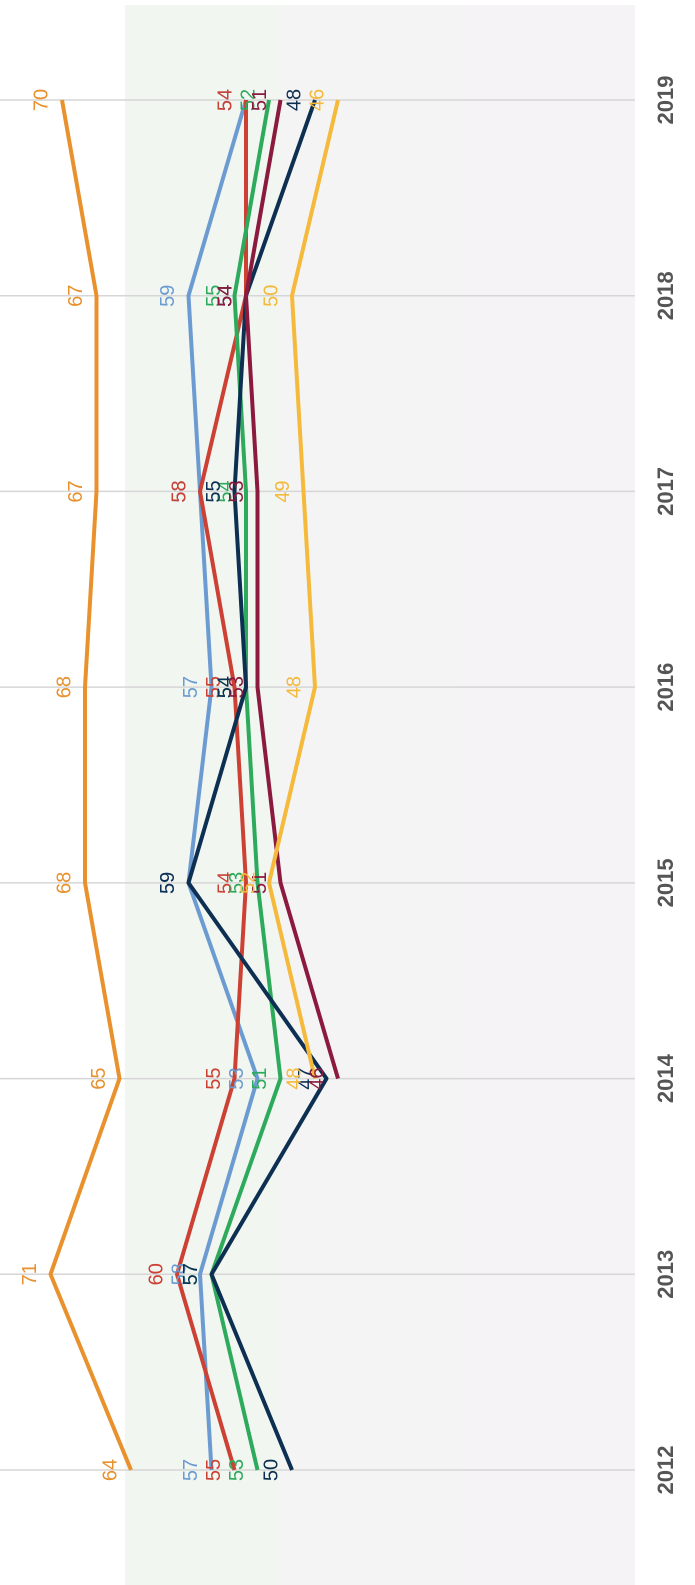 The width and height of the screenshot is (695, 1585). I want to click on x-tick-label: 2018, so click(665, 295).